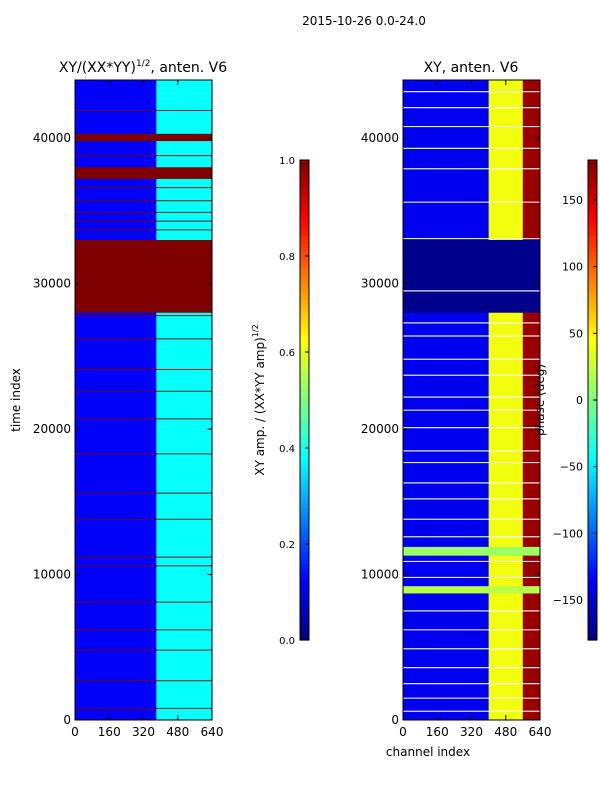 This screenshot has width=600, height=800. Describe the element at coordinates (259, 399) in the screenshot. I see `colorbar-1-label: XY amp. / (XX*YY amp)1/2` at that location.